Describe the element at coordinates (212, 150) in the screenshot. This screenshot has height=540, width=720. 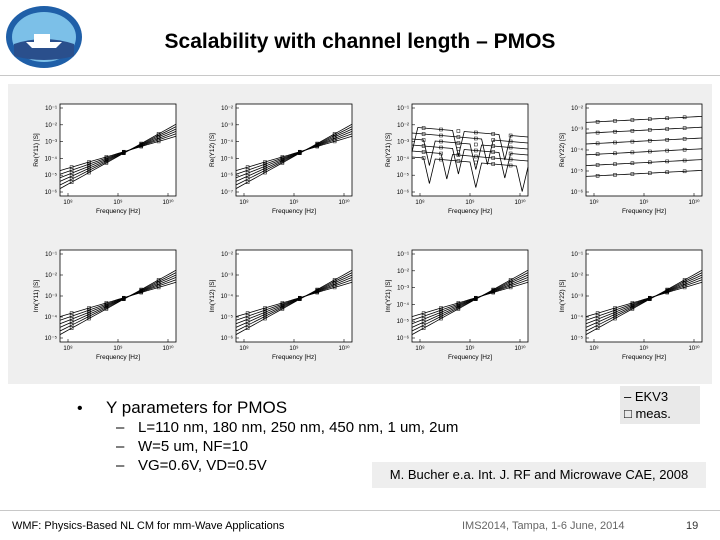
I see `y-axis-label: Re(Y12) [S]` at that location.